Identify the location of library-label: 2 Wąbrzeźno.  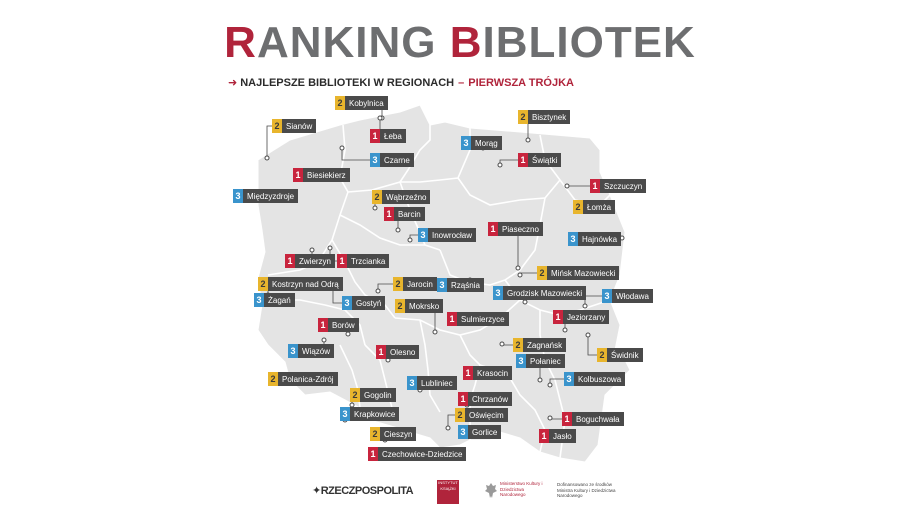
(401, 197).